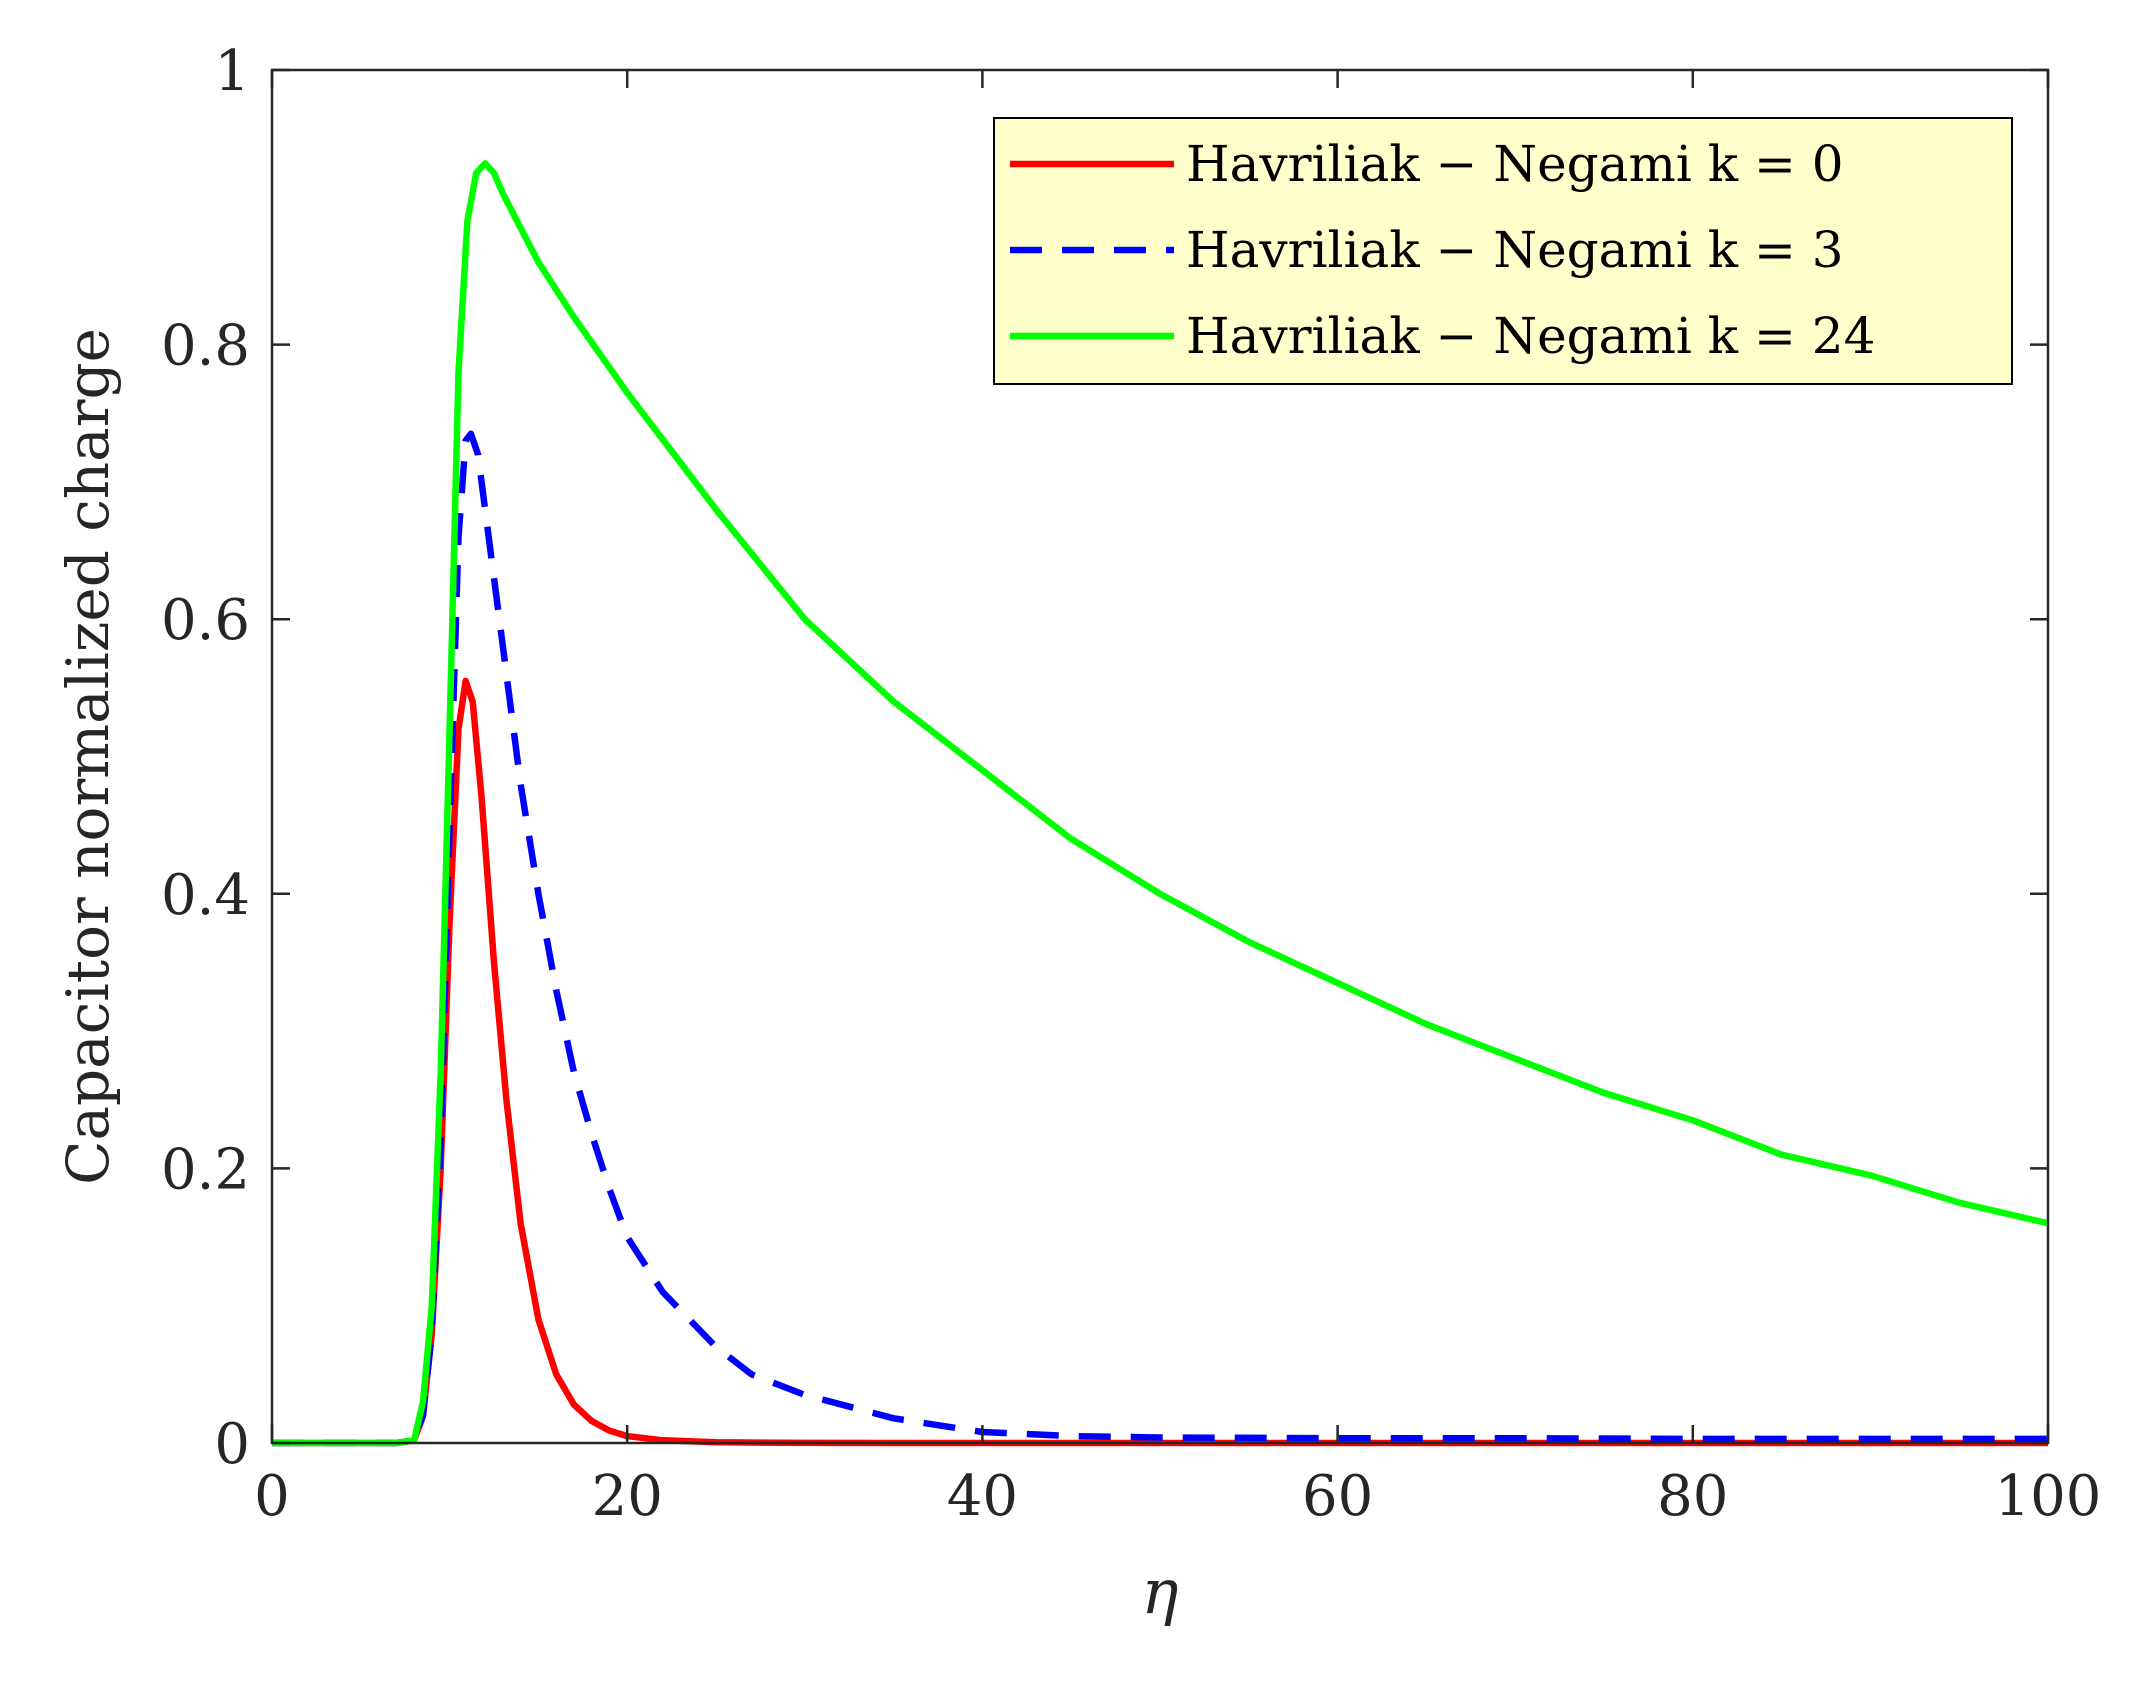 Image resolution: width=2140 pixels, height=1688 pixels. I want to click on x-tick-label: 60, so click(1337, 1496).